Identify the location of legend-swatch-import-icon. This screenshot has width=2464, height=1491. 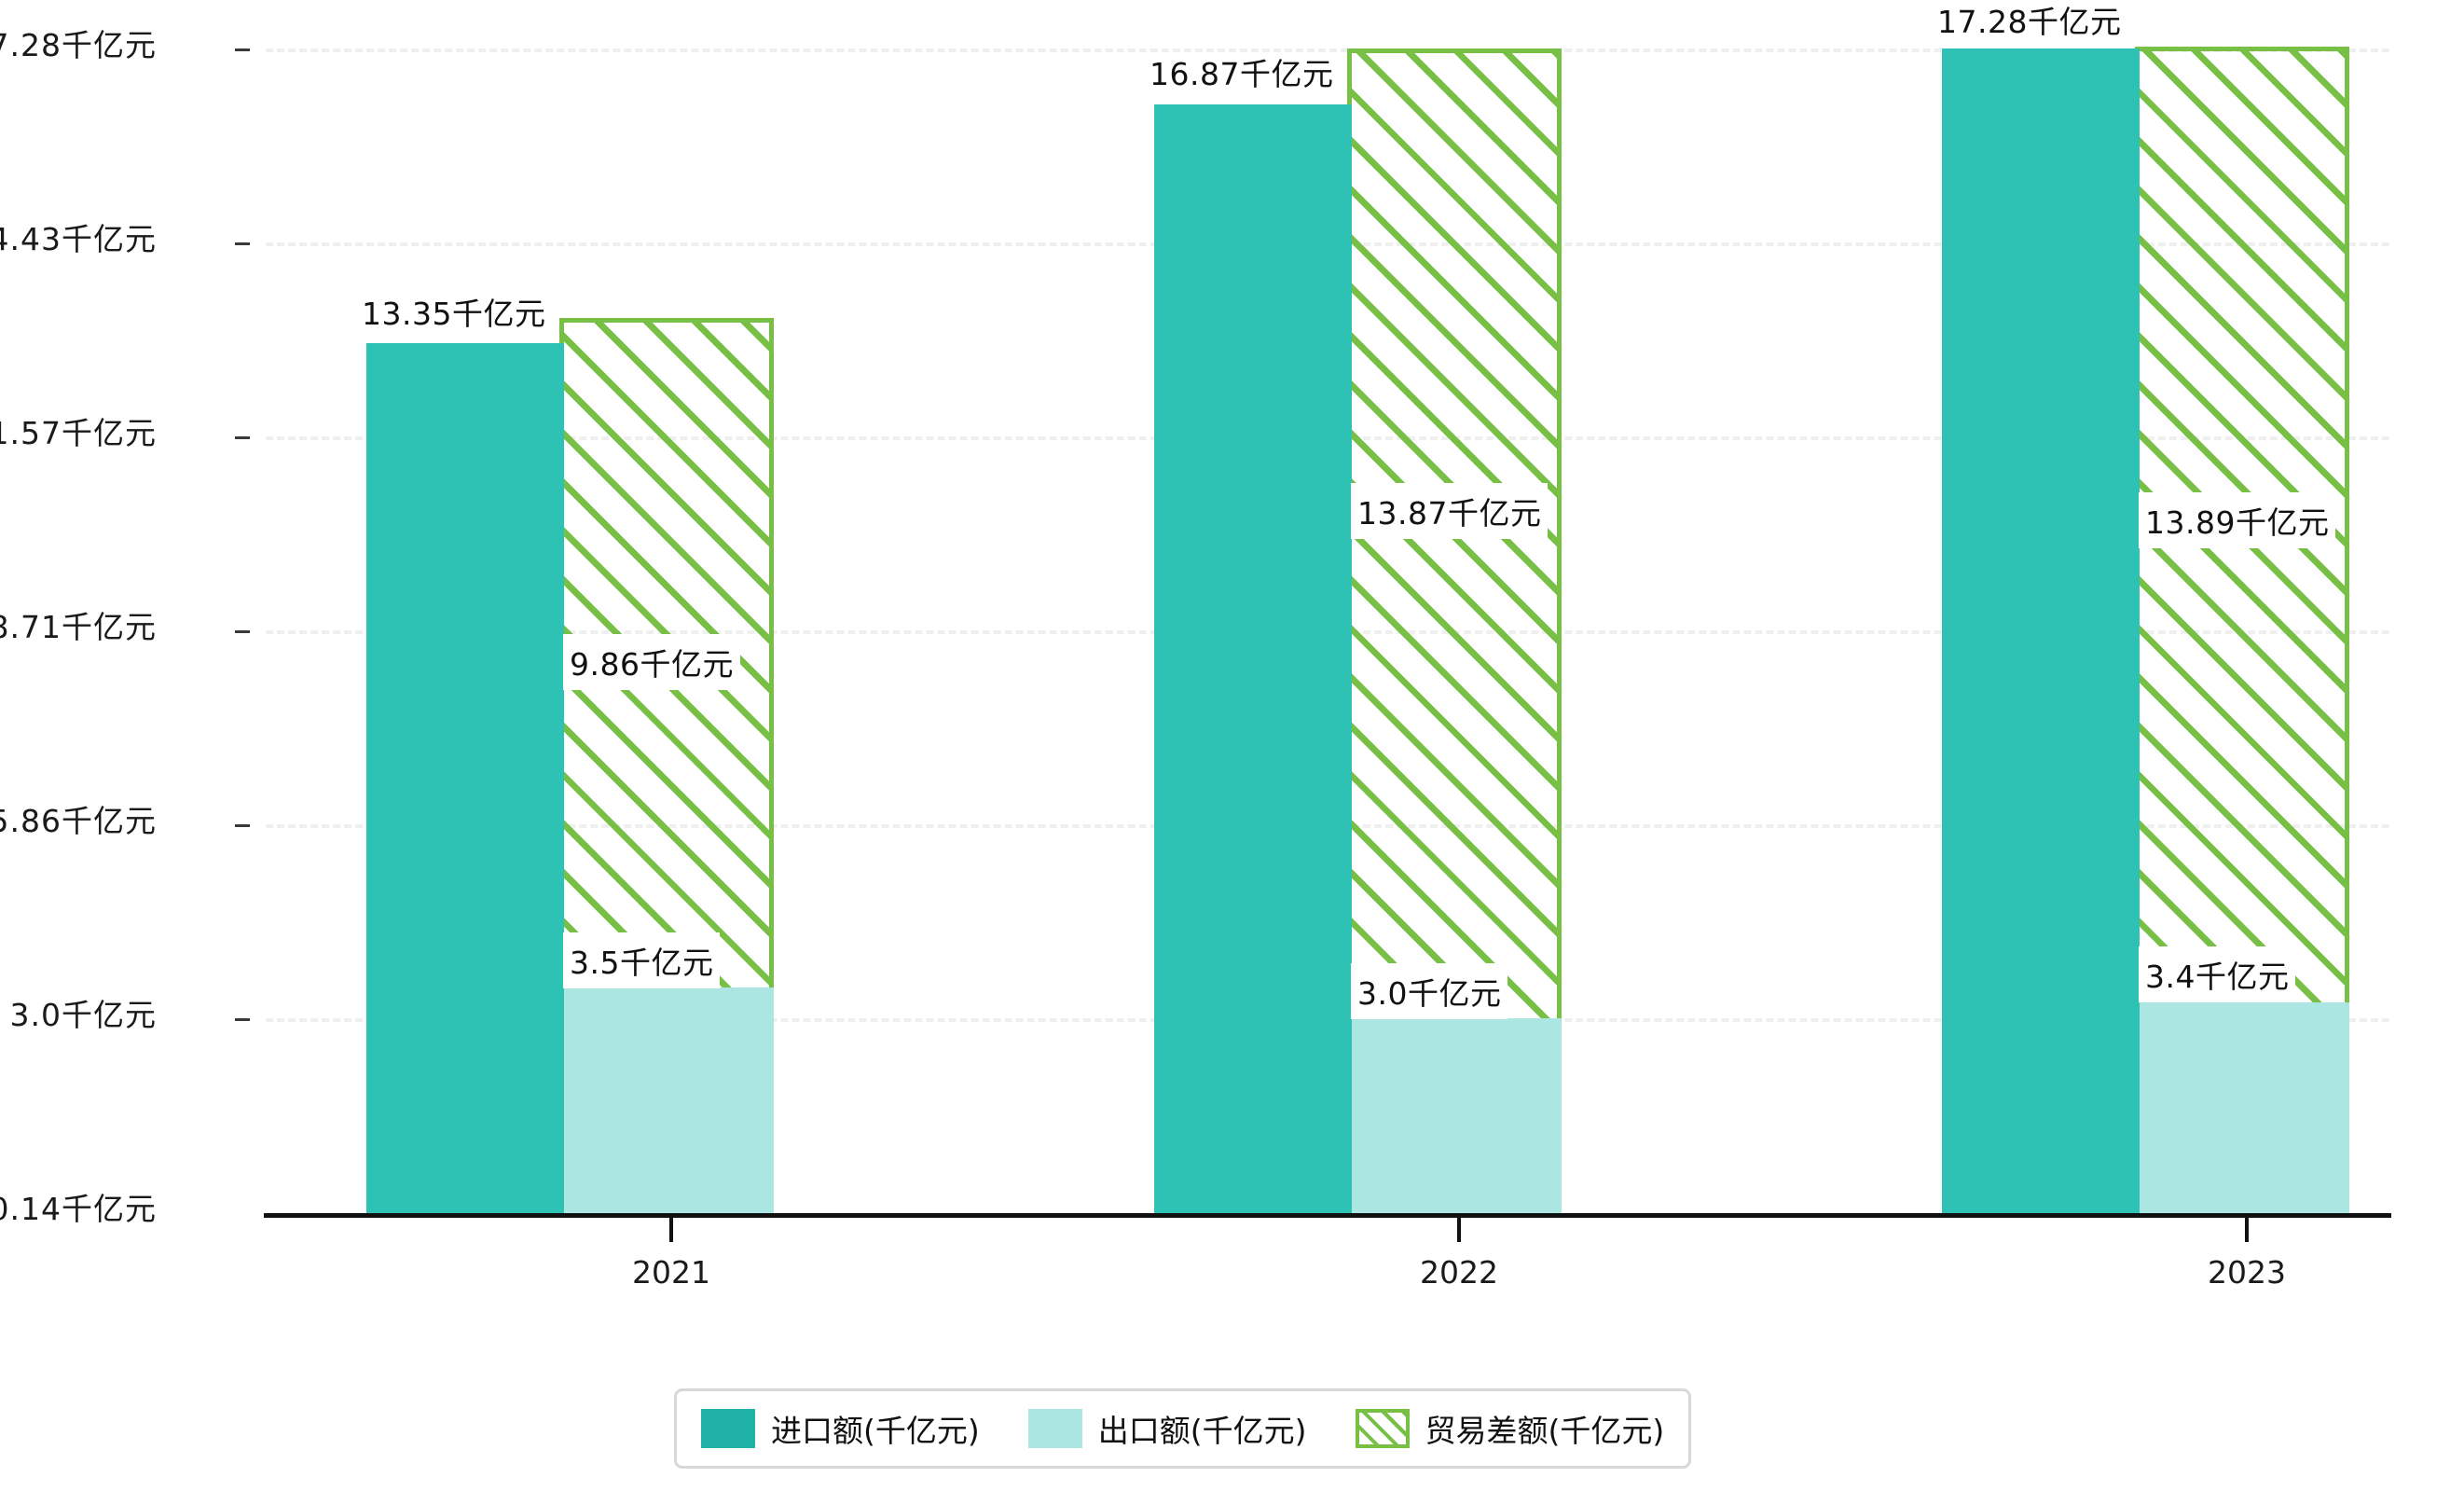
(728, 1428).